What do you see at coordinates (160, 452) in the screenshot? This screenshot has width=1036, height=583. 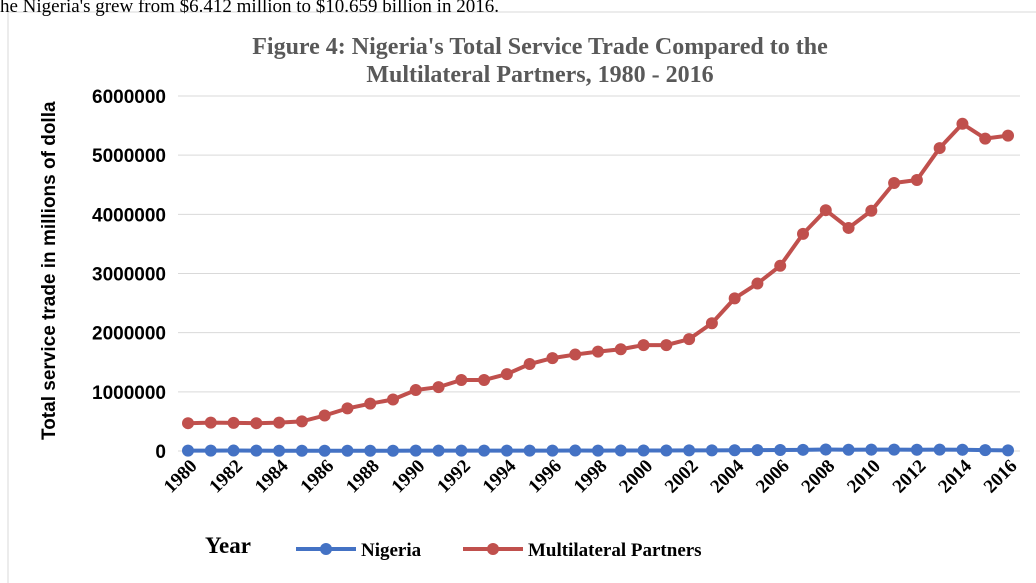 I see `y-tick-label: 0` at bounding box center [160, 452].